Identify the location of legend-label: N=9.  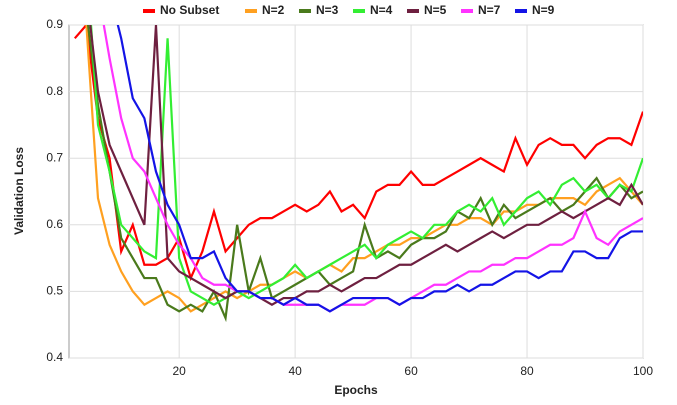
(543, 10).